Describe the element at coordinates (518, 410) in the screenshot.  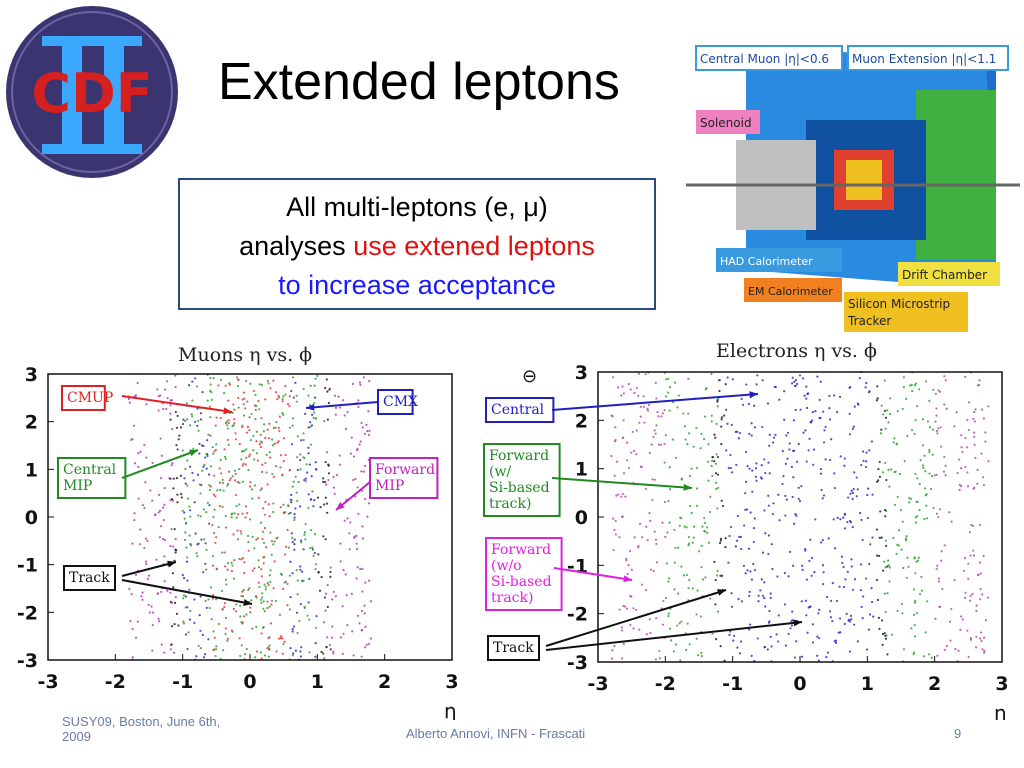
I see `central-label-text: Central` at that location.